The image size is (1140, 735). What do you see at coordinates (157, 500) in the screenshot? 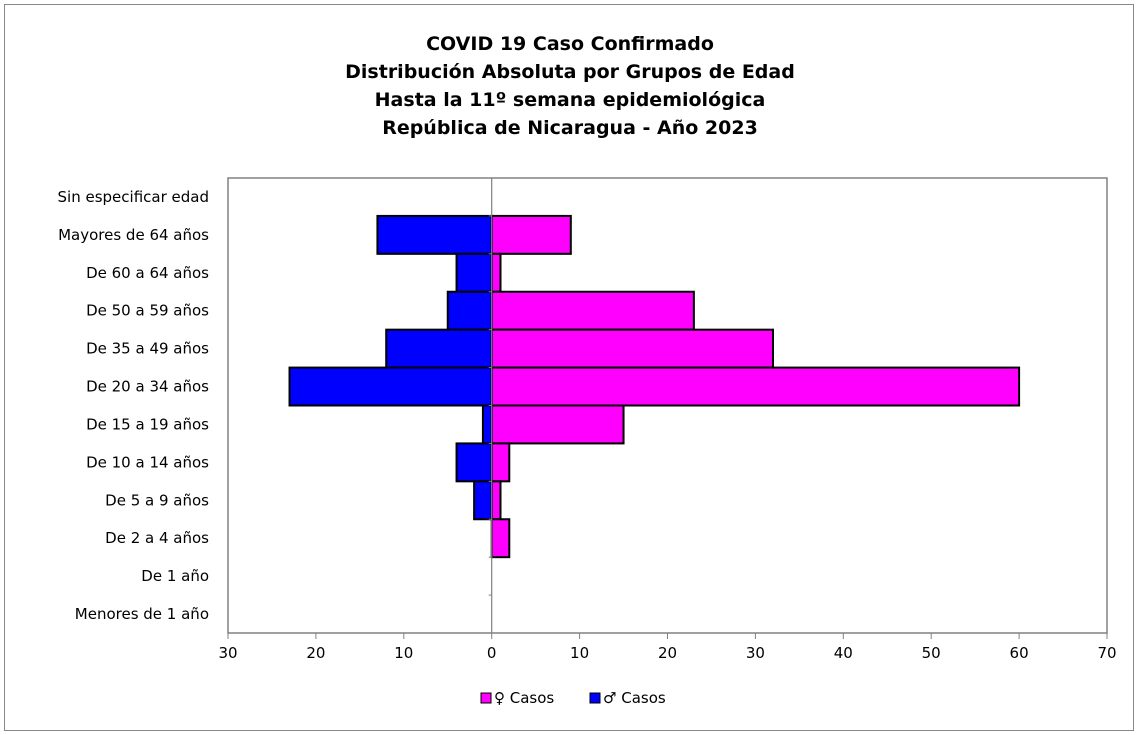
I see `category-label: De 5 a 9 años` at bounding box center [157, 500].